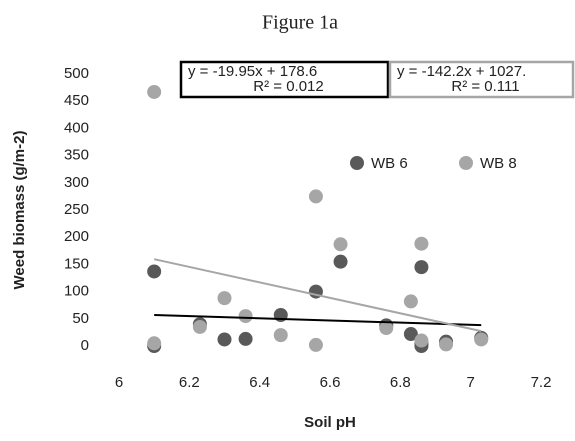  I want to click on x-tick-label: 7.2, so click(541, 382).